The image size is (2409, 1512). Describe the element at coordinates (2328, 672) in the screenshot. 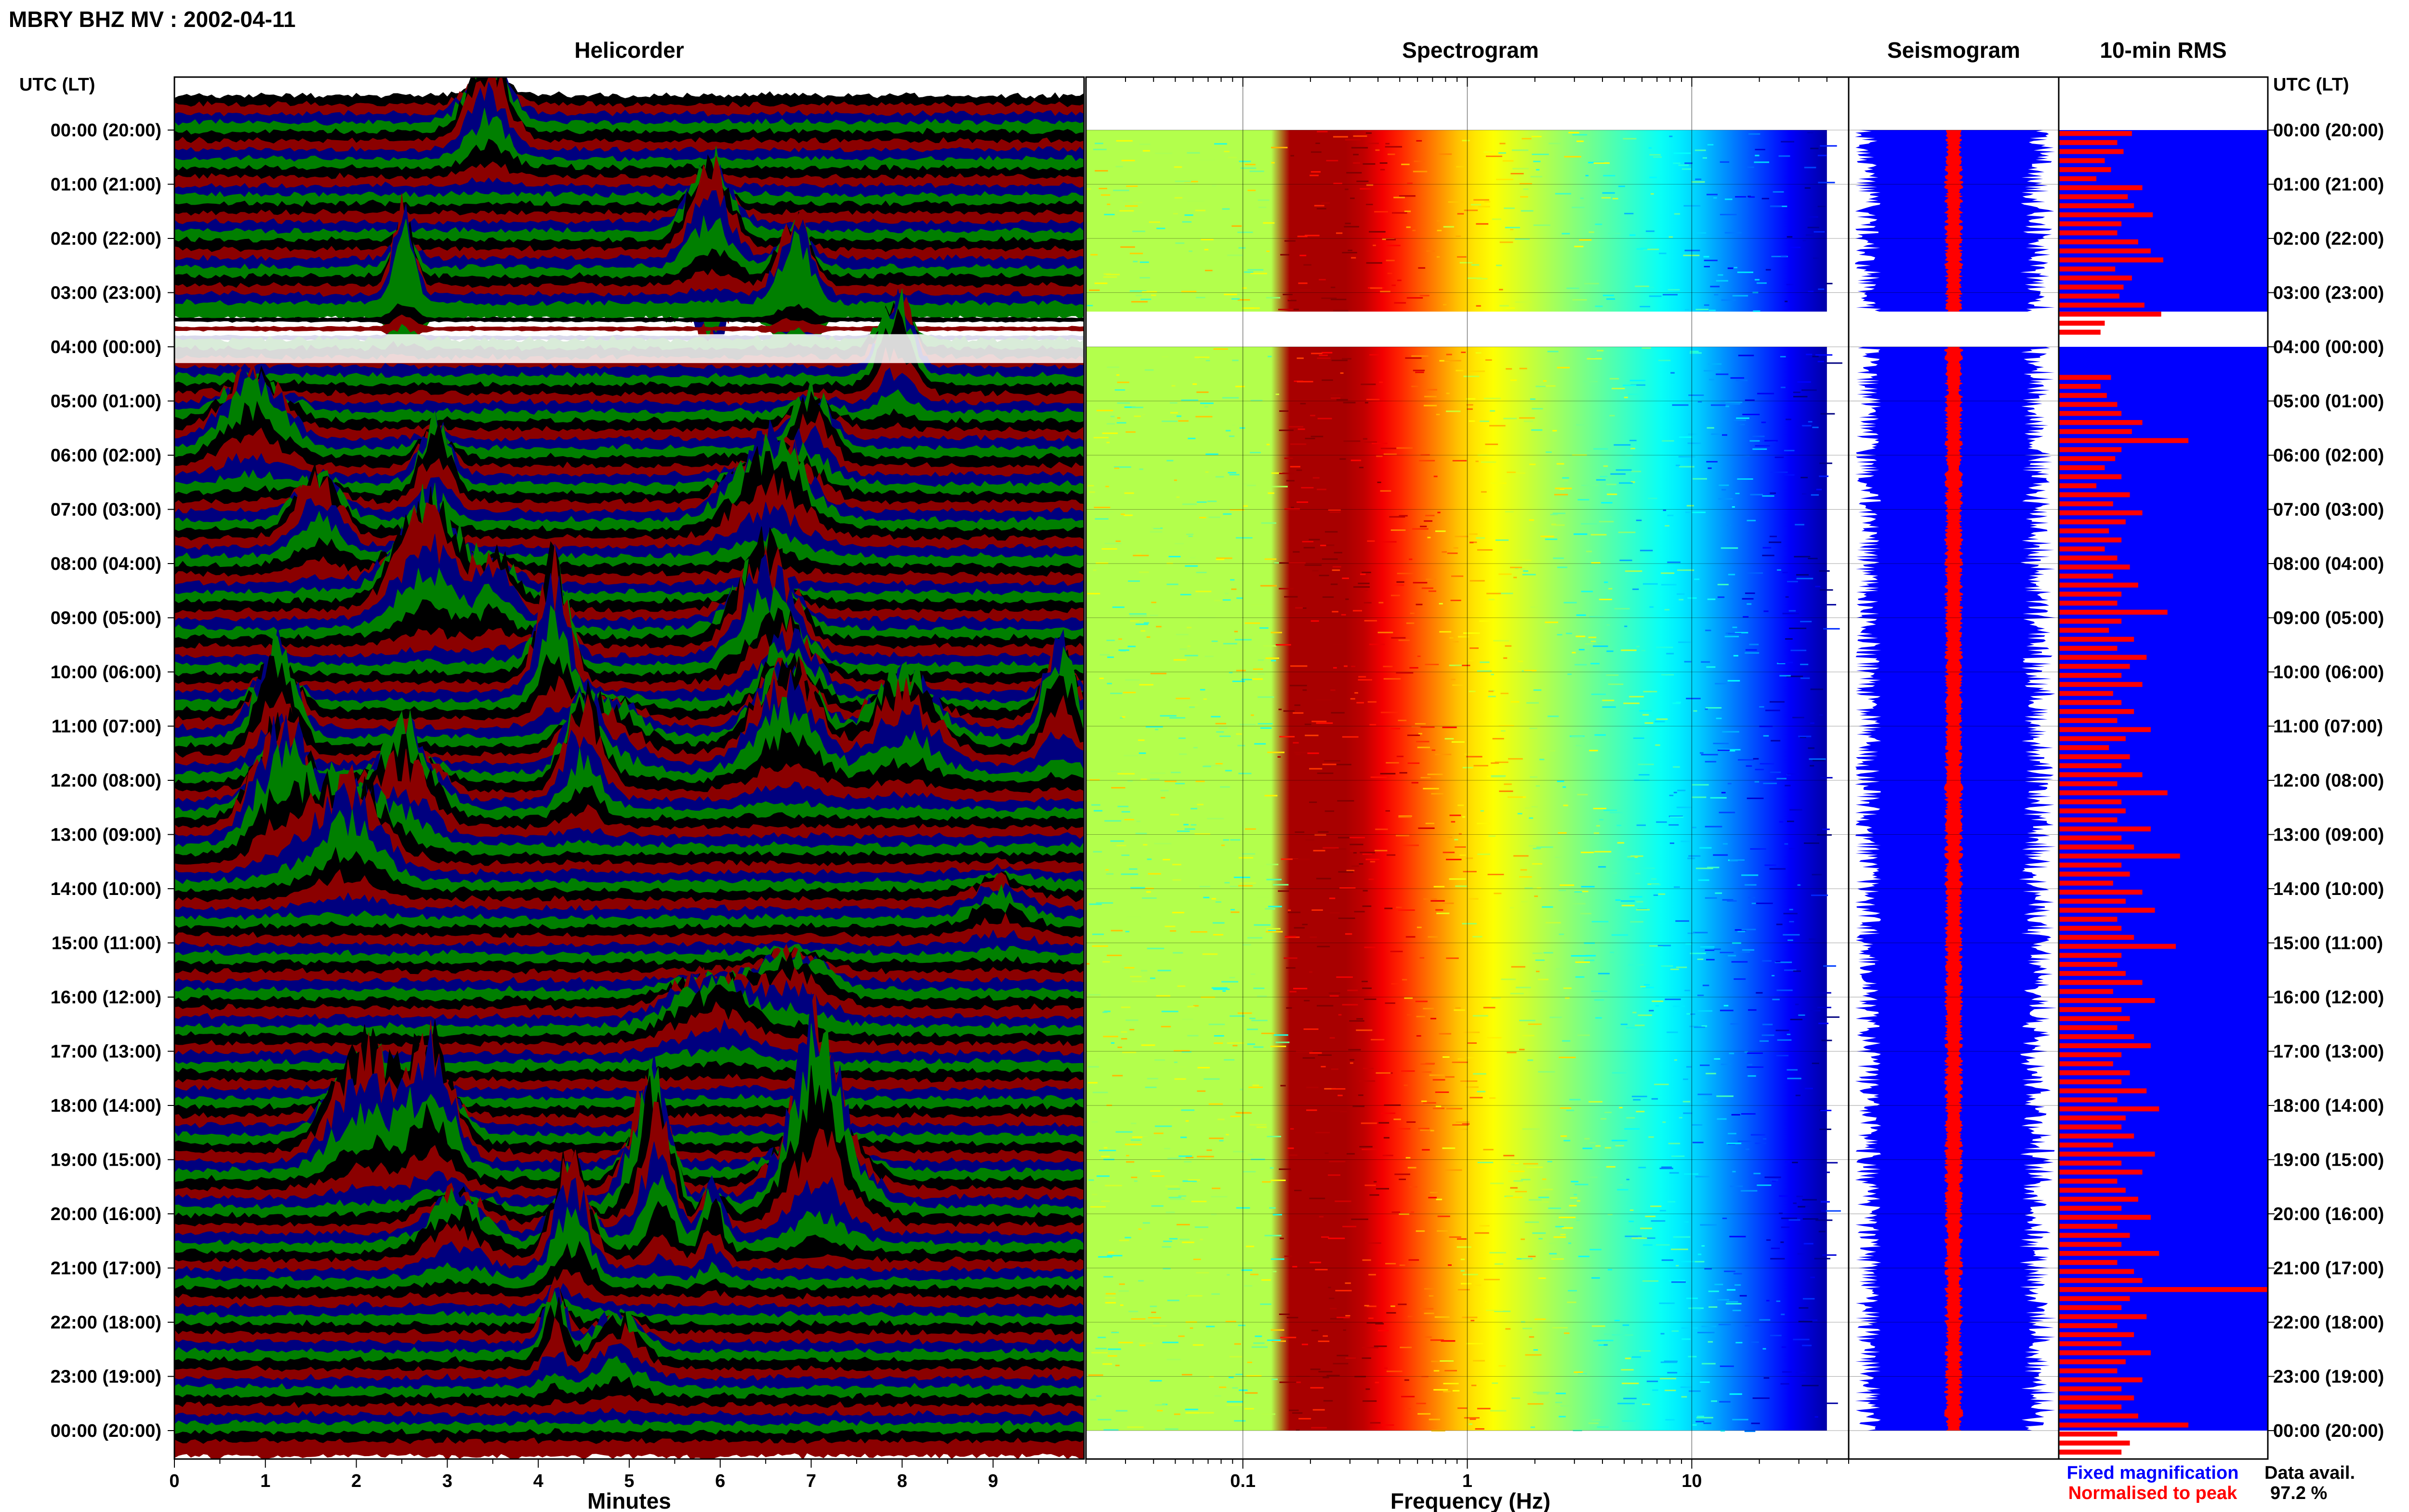

I see `time-label-right: 10:00 (06:00)` at that location.